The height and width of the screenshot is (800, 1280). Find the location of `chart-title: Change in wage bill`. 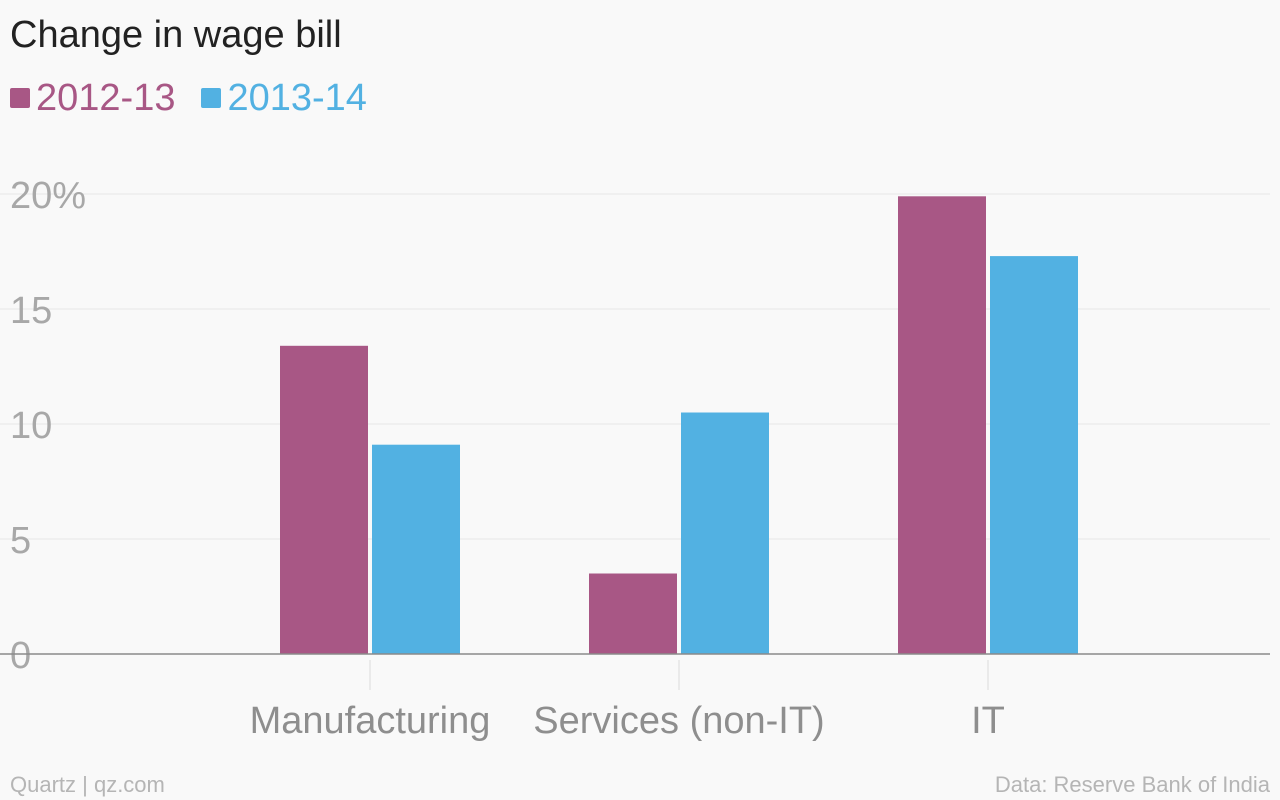

chart-title: Change in wage bill is located at coordinates (176, 35).